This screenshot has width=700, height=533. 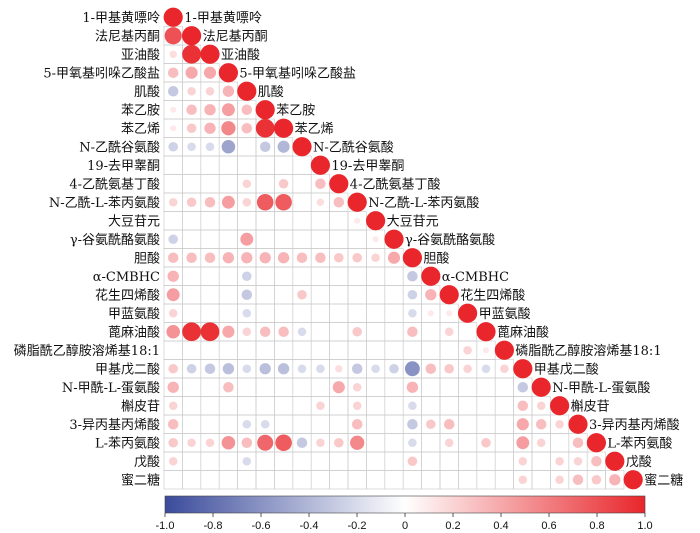 What do you see at coordinates (436, 258) in the screenshot?
I see `diagonal-label: 胆酸` at bounding box center [436, 258].